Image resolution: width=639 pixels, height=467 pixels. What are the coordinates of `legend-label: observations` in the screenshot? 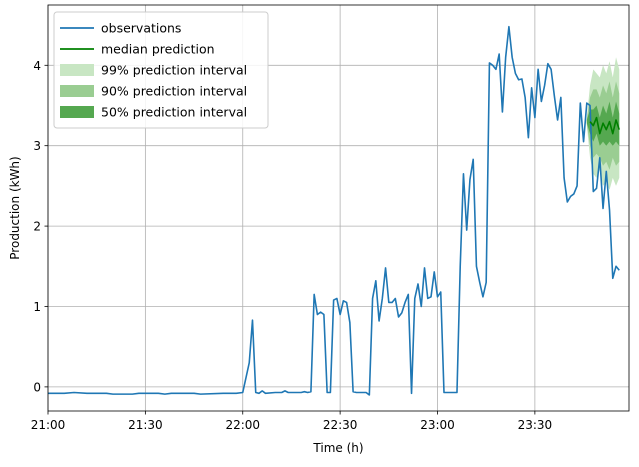 It's located at (141, 28).